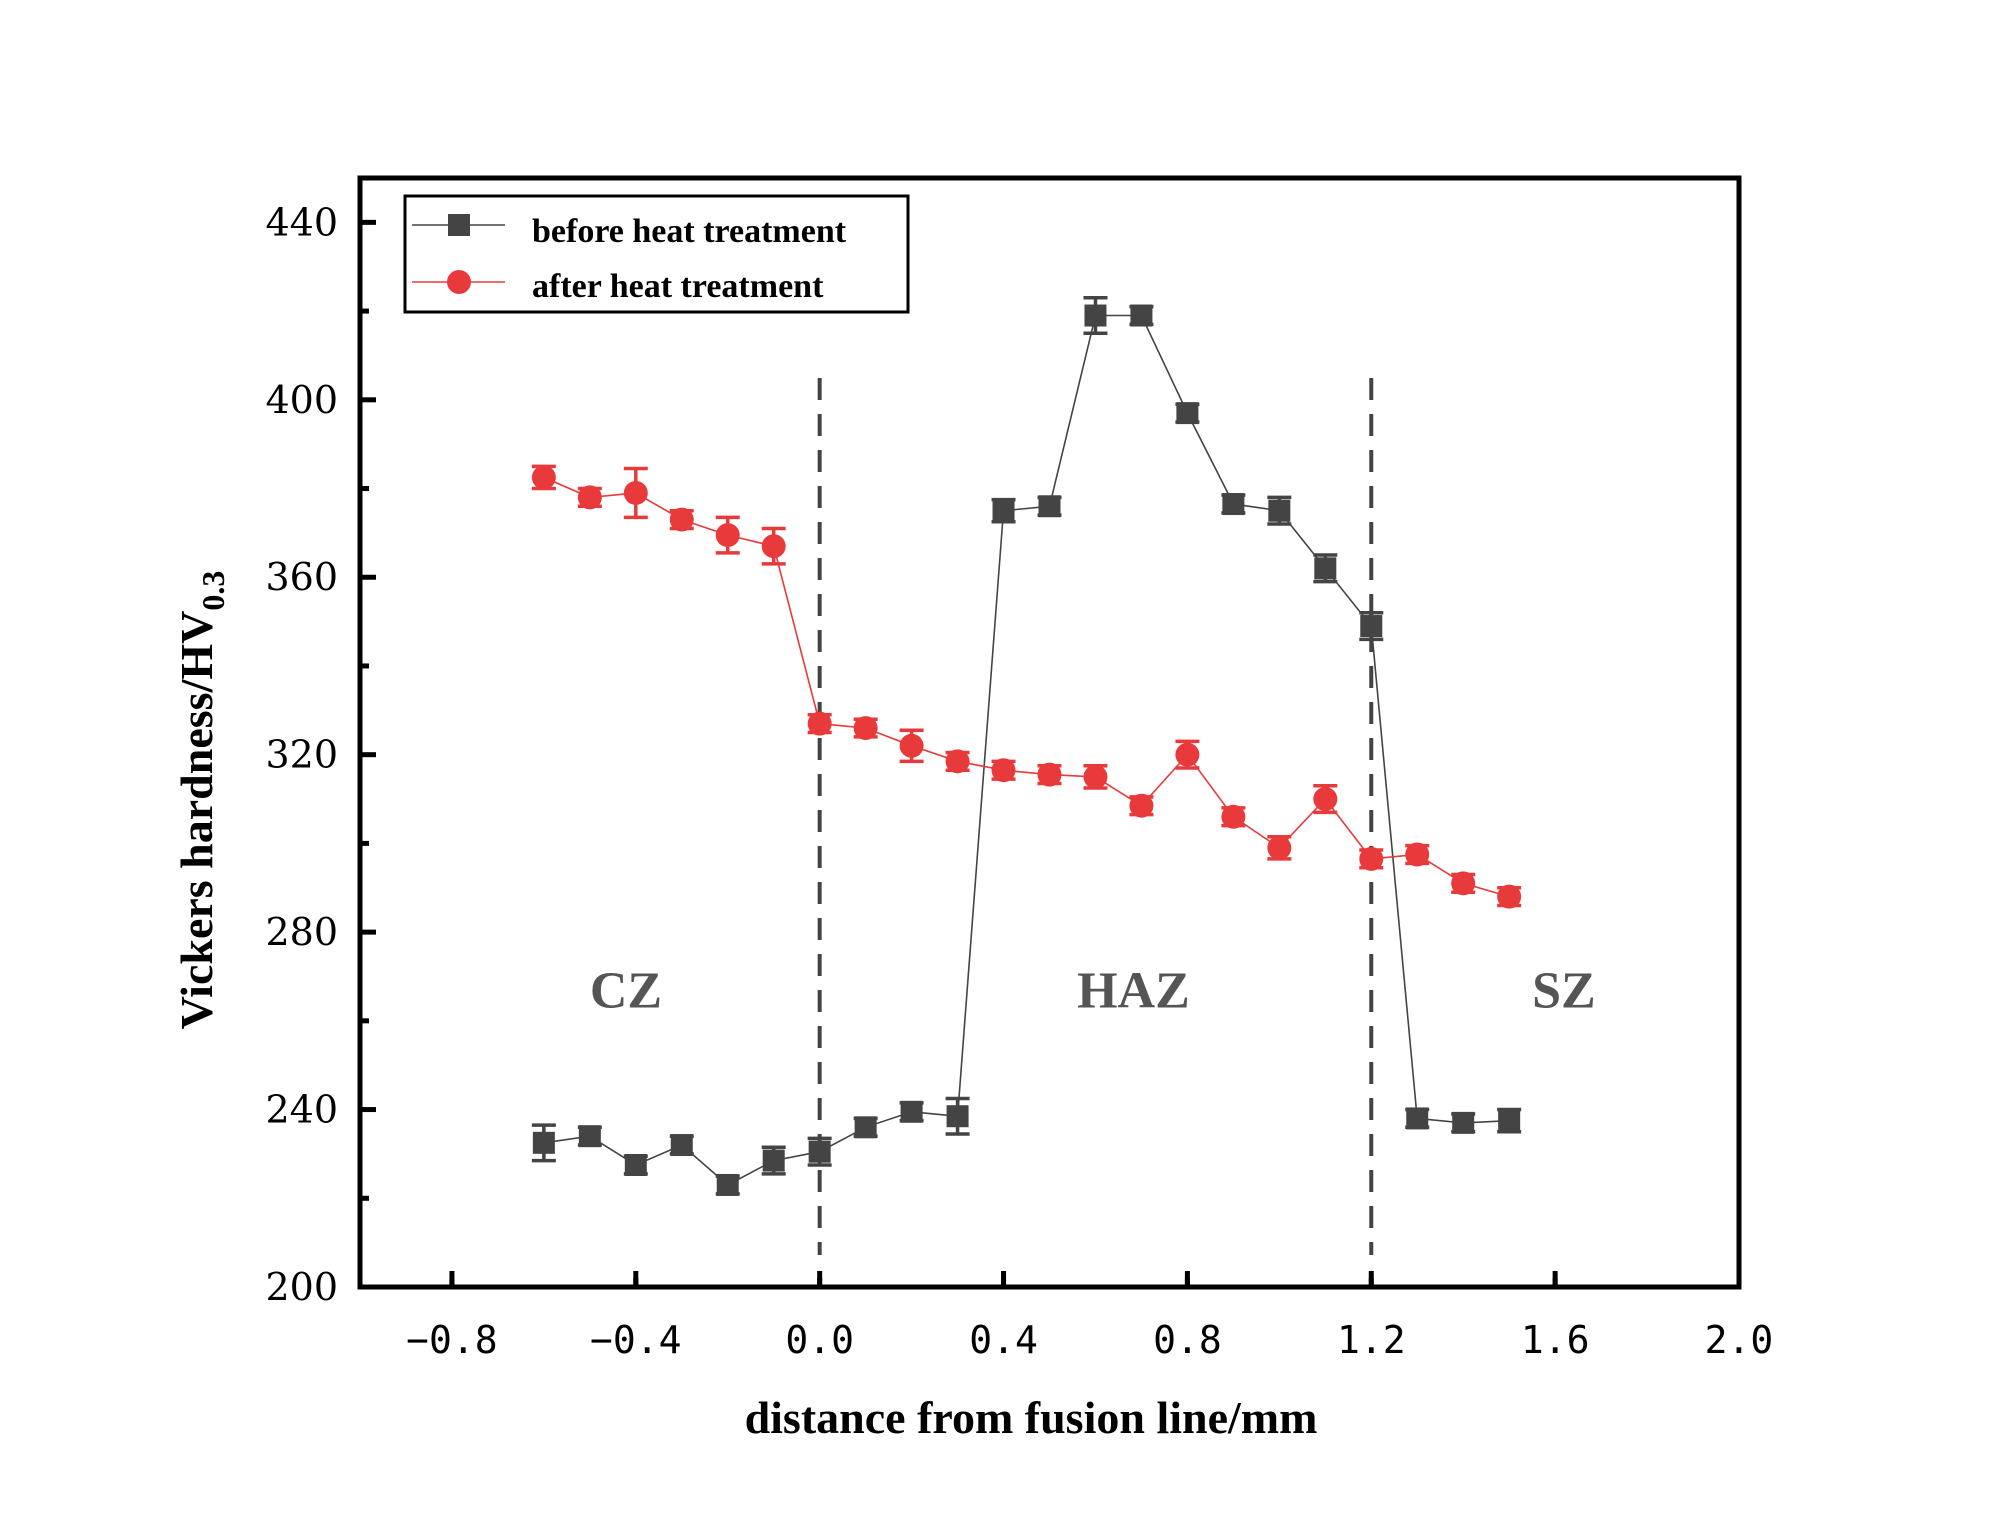 This screenshot has height=1530, width=1999. What do you see at coordinates (301, 400) in the screenshot?
I see `y-tick-label: 400` at bounding box center [301, 400].